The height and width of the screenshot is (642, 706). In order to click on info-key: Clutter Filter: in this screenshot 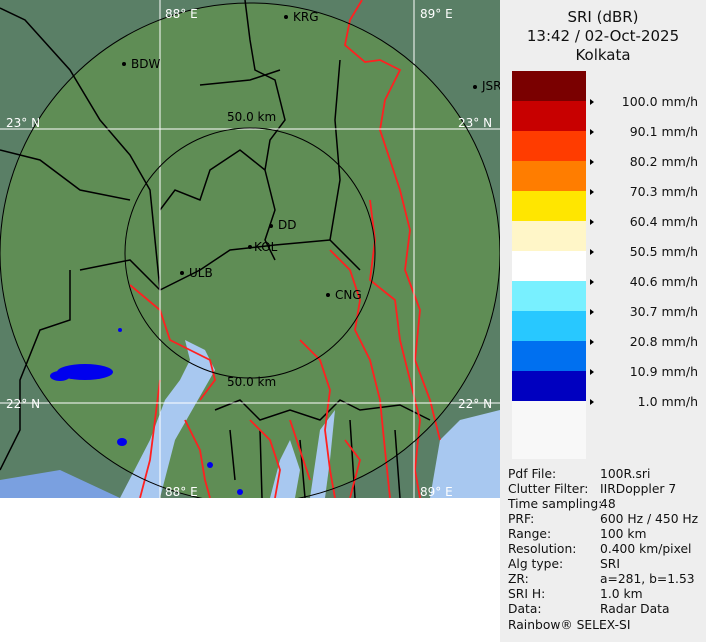, I will do `click(548, 489)`.